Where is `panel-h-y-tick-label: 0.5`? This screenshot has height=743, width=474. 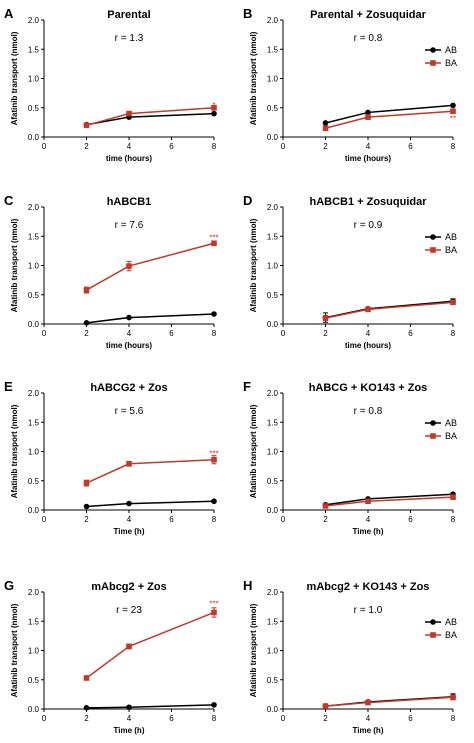
panel-h-y-tick-label: 0.5 is located at coordinates (273, 680).